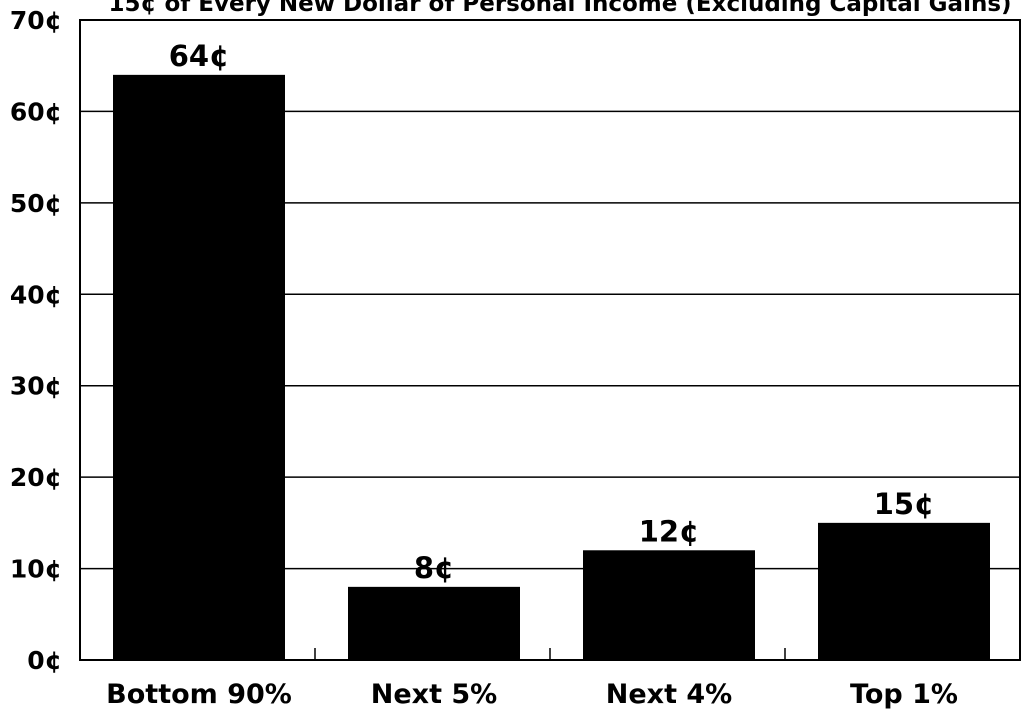 The width and height of the screenshot is (1024, 711). I want to click on x-category-label: Next 5%, so click(434, 694).